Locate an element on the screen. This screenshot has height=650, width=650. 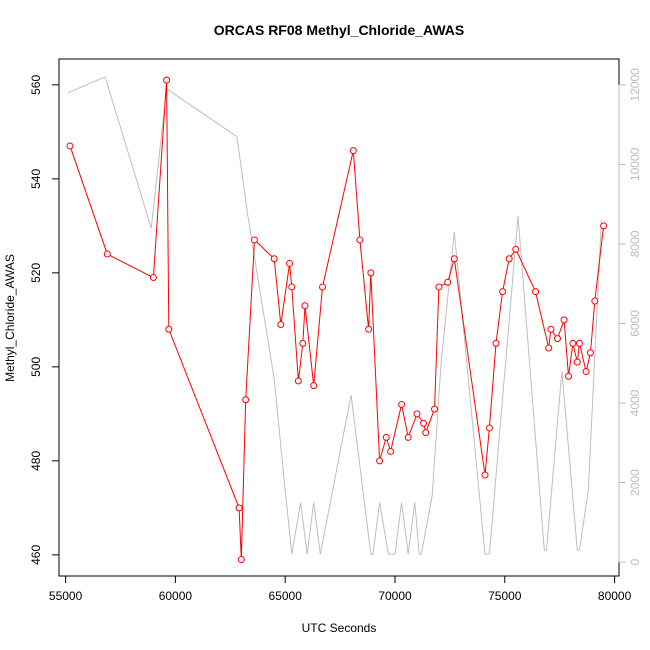
y-tick-label: 560 is located at coordinates (36, 85).